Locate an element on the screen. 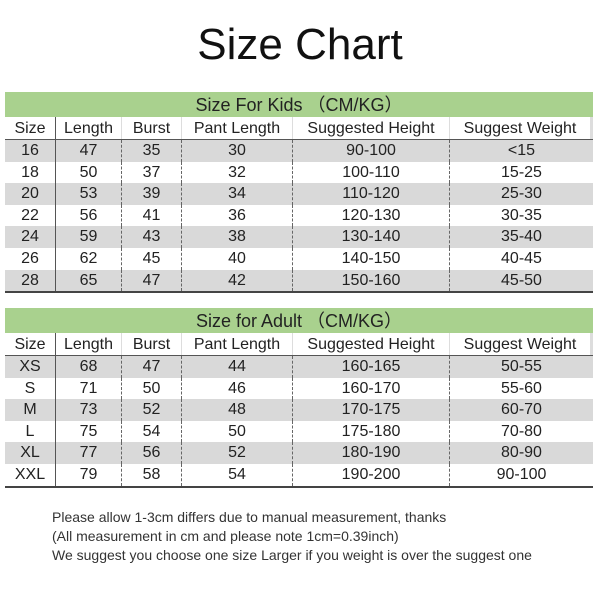 This screenshot has height=600, width=600. cell-suggested-height: 120-130 is located at coordinates (371, 215).